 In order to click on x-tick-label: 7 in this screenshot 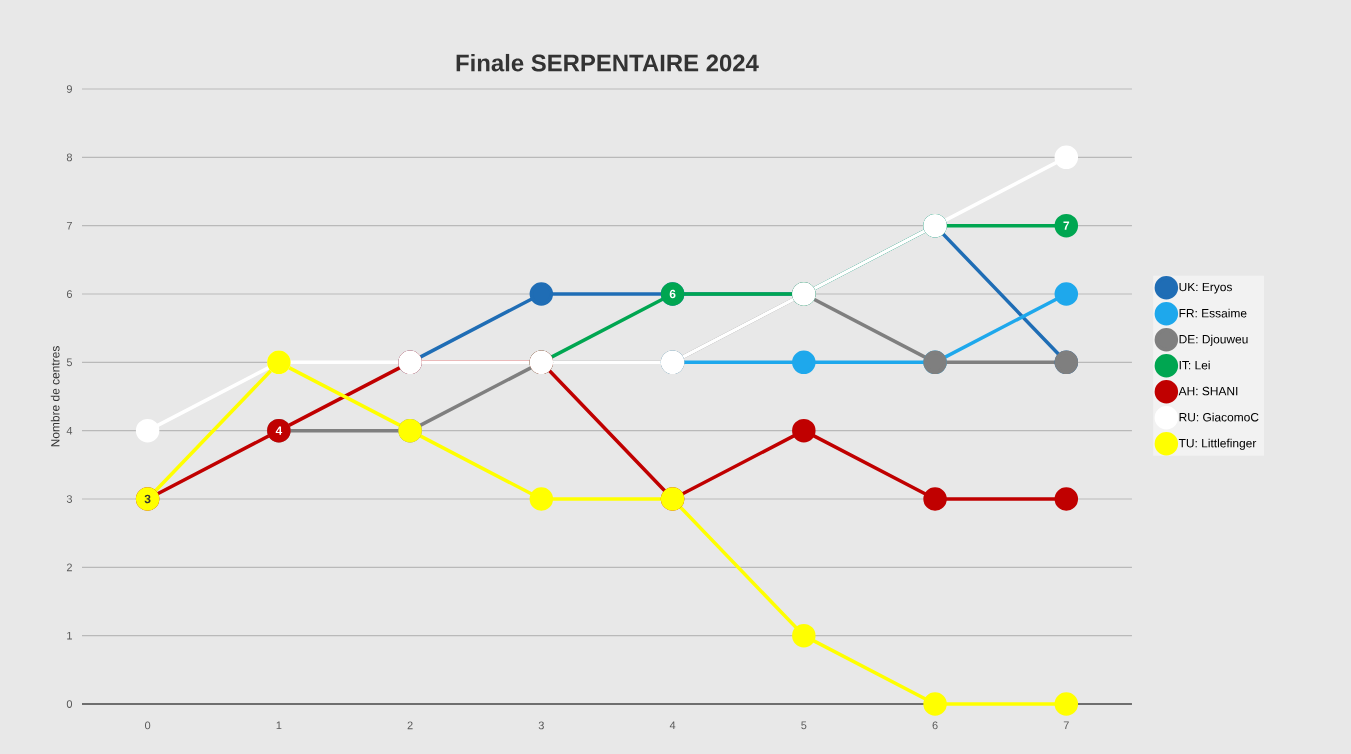, I will do `click(1066, 725)`.